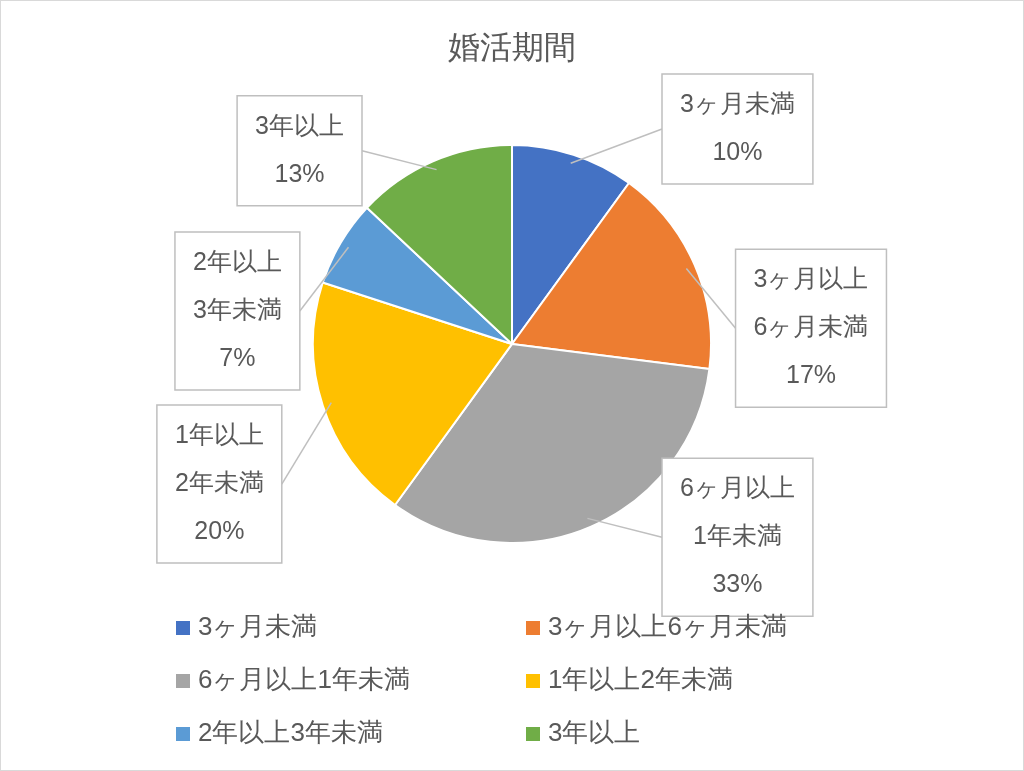  What do you see at coordinates (811, 302) in the screenshot?
I see `slice-label: 3ヶ月以上6ヶ月未満` at bounding box center [811, 302].